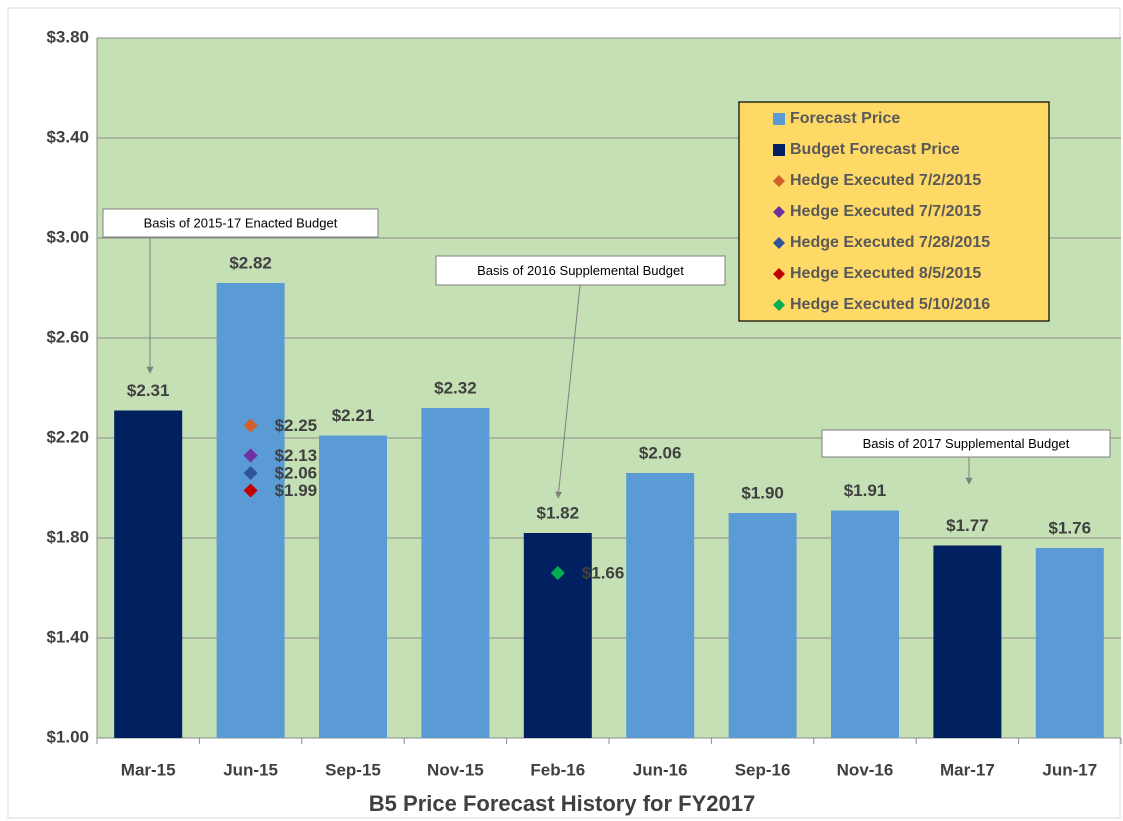 The height and width of the screenshot is (821, 1123). What do you see at coordinates (67, 236) in the screenshot?
I see `y-tick-label: $3.00` at bounding box center [67, 236].